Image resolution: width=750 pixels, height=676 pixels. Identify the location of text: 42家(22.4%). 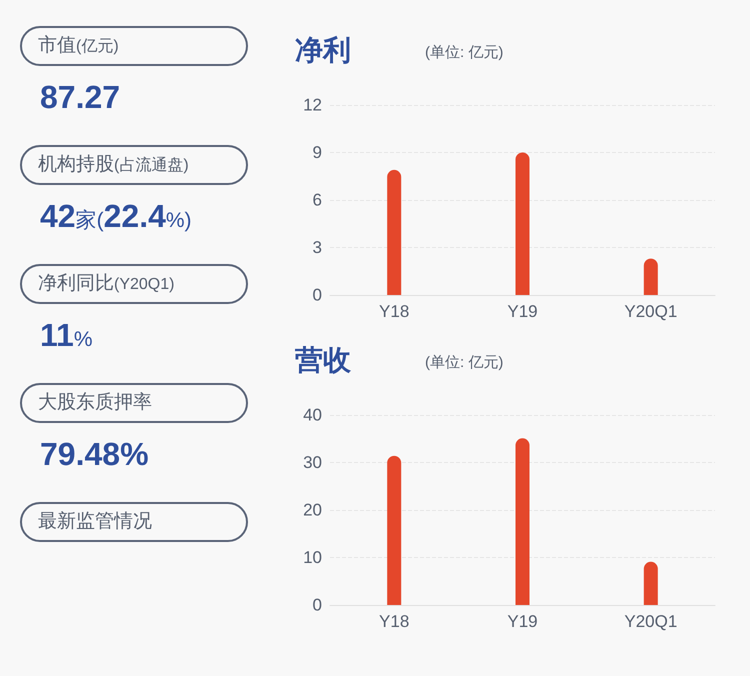
(116, 216).